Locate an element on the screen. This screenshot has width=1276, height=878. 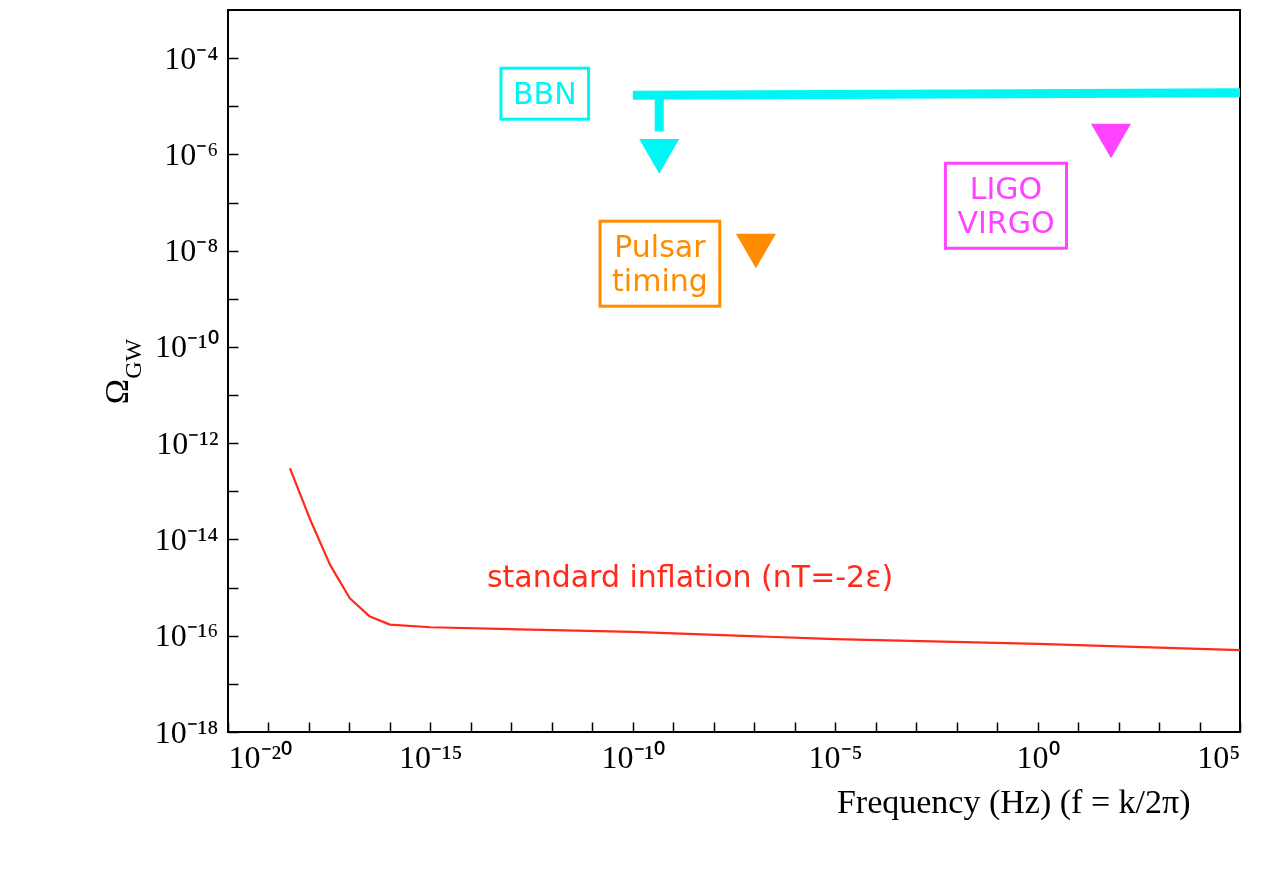
y-tick-label: 10⁻⁶ is located at coordinates (191, 153).